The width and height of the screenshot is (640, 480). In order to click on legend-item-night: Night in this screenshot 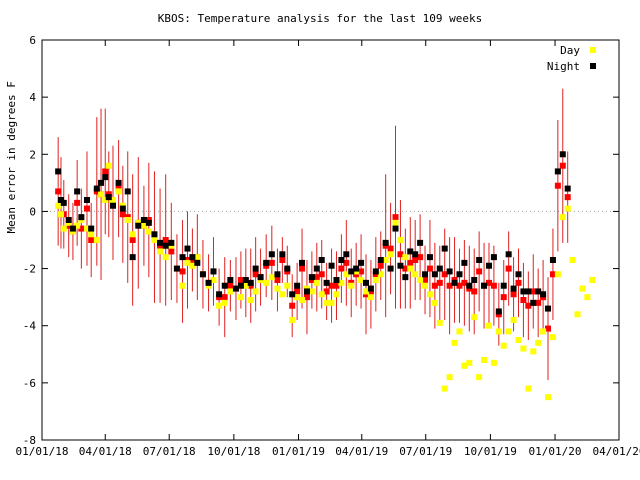, I will do `click(571, 66)`.